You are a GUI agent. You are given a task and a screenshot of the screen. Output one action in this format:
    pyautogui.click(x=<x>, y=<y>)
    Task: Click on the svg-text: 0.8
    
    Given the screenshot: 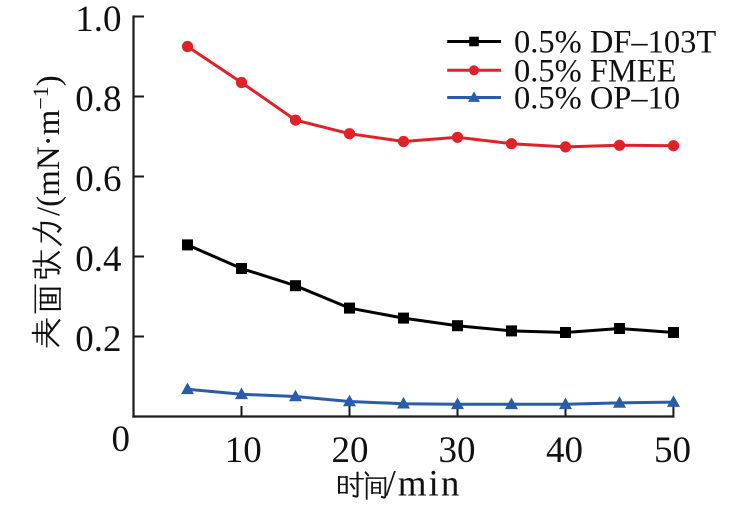 What is the action you would take?
    pyautogui.click(x=98, y=99)
    